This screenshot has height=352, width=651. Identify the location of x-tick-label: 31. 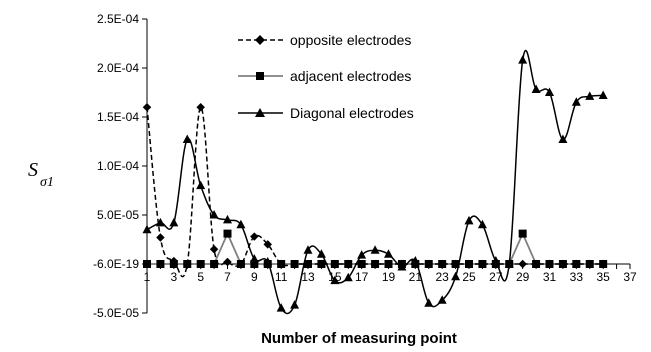
(550, 277).